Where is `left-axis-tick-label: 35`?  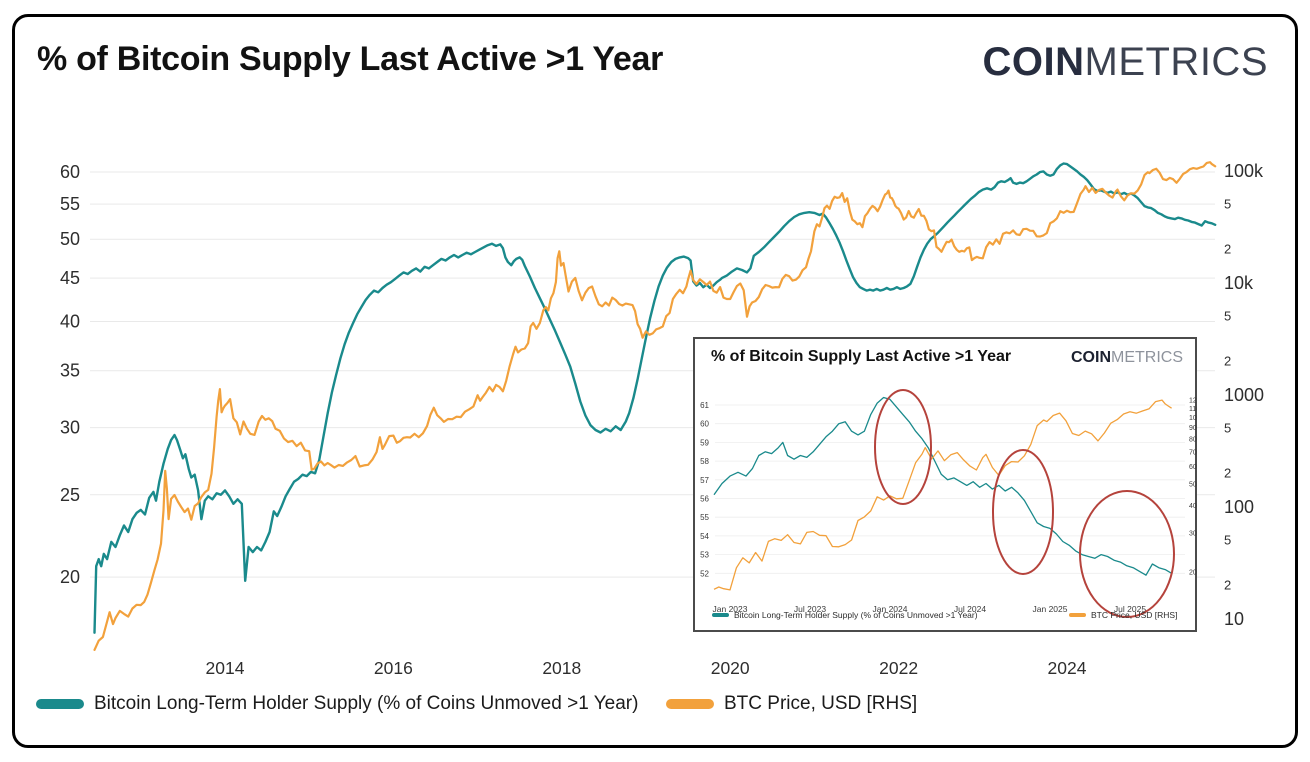
left-axis-tick-label: 35 is located at coordinates (70, 371).